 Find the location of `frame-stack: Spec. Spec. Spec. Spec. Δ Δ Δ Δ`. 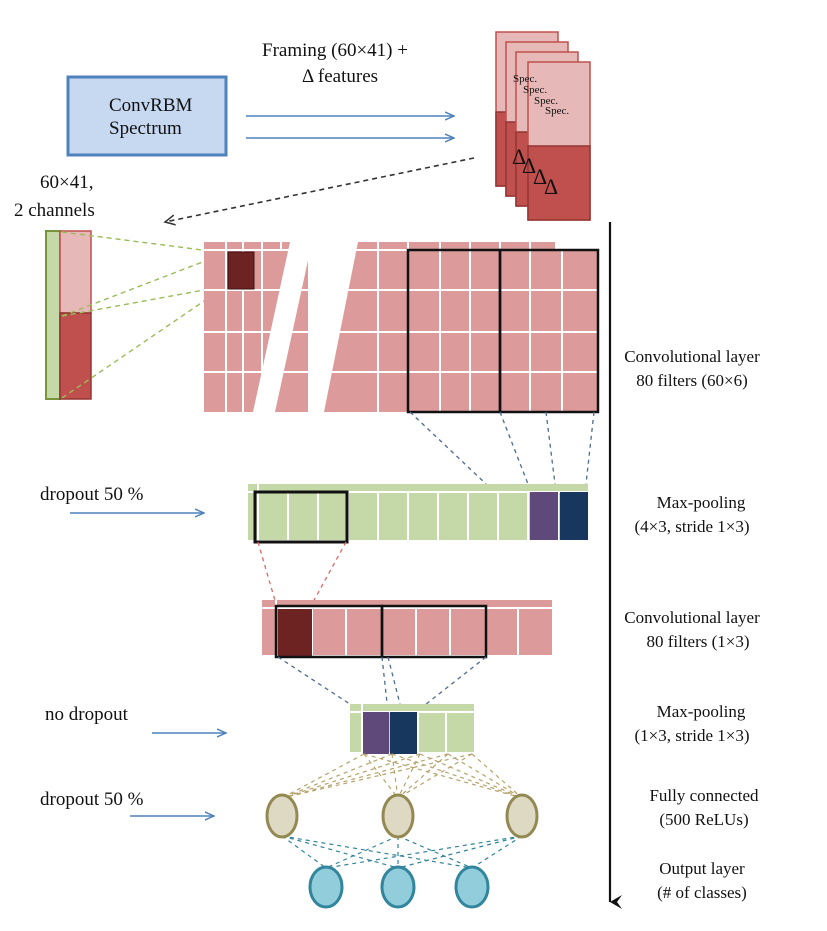

frame-stack: Spec. Spec. Spec. Spec. Δ Δ Δ Δ is located at coordinates (543, 126).